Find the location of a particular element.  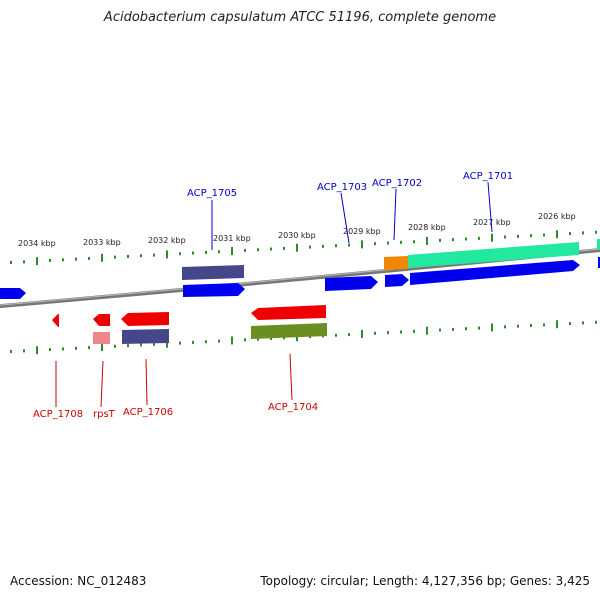

kbp-label: 2027 kbp is located at coordinates (492, 222).